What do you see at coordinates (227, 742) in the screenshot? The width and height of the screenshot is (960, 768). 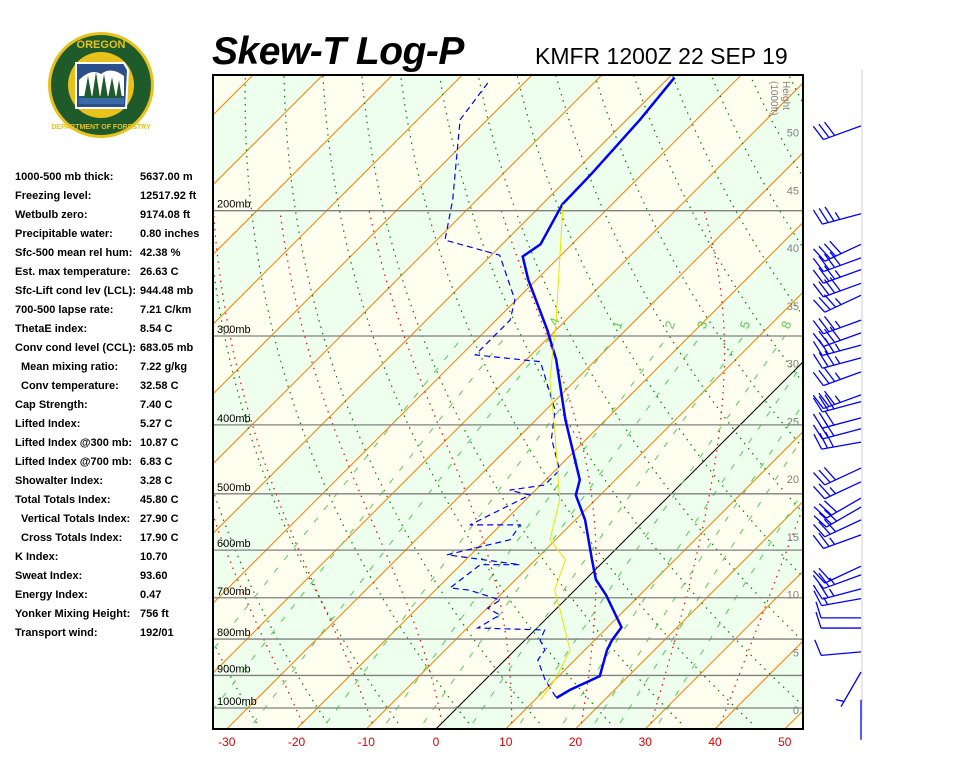 I see `x-tick-label: -30` at bounding box center [227, 742].